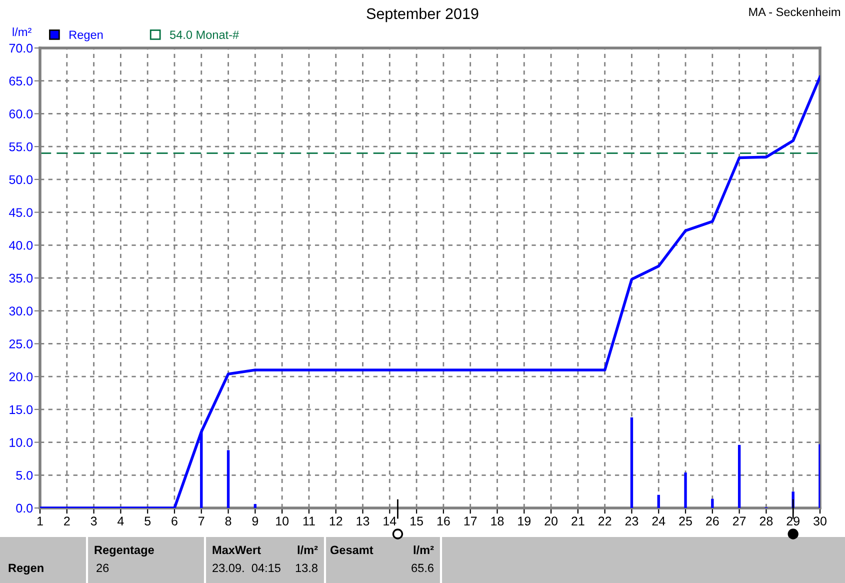 The width and height of the screenshot is (845, 583). Describe the element at coordinates (443, 521) in the screenshot. I see `x-tick-label: 16` at that location.